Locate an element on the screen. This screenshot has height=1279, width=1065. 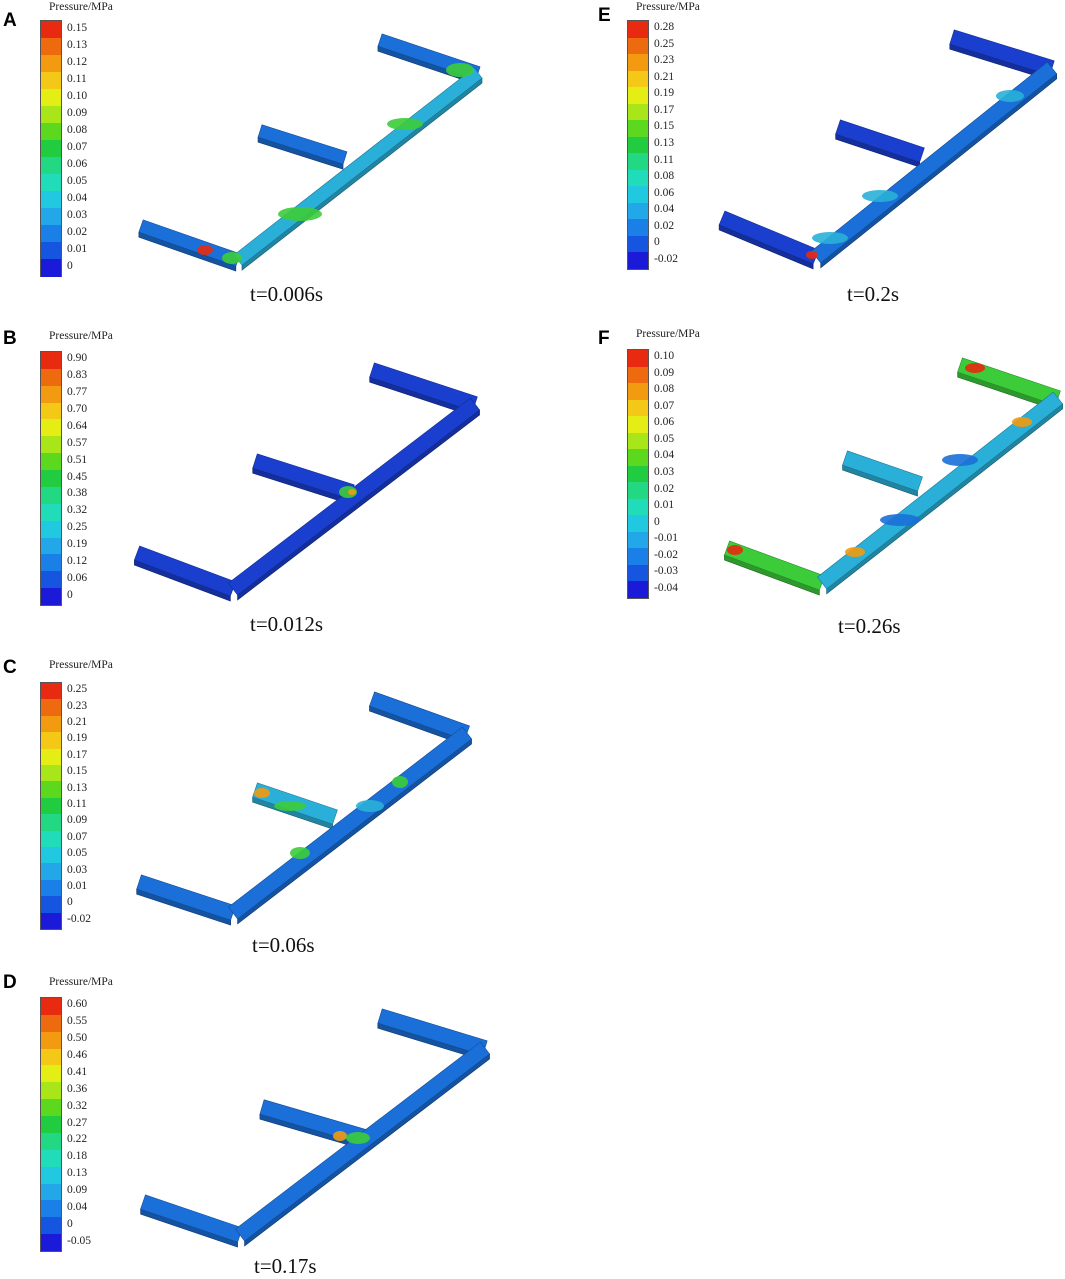
legend-label: -0.03 is located at coordinates (666, 571).